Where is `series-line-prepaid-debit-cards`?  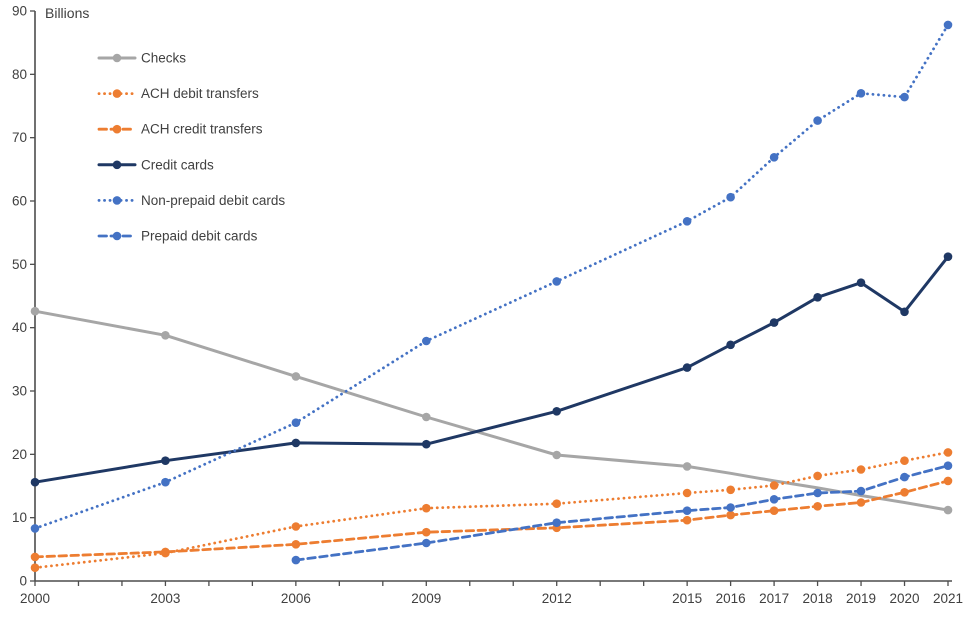 series-line-prepaid-debit-cards is located at coordinates (622, 513).